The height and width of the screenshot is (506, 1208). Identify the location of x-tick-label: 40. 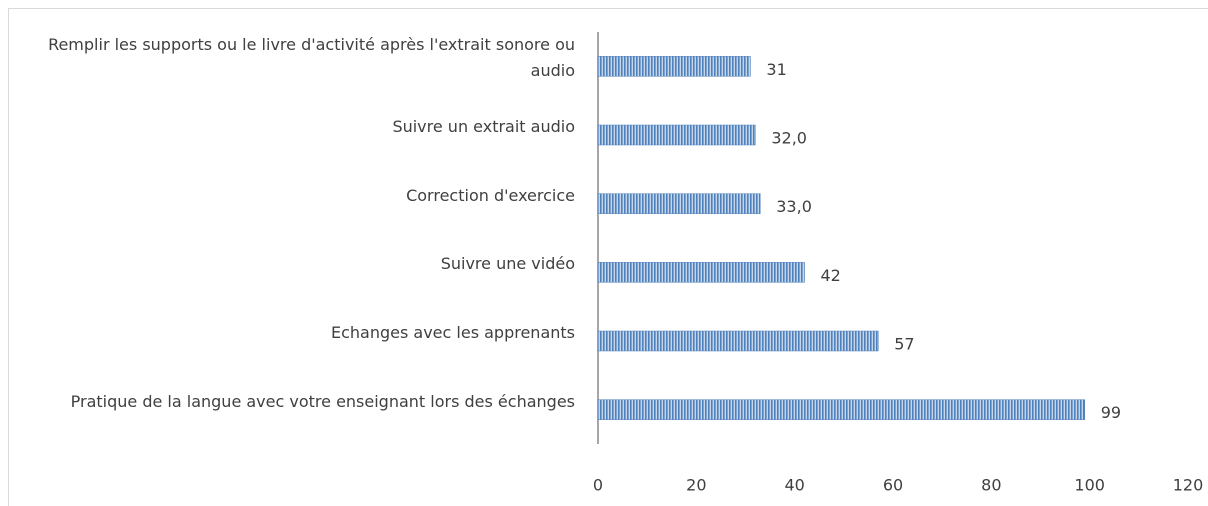
(794, 485).